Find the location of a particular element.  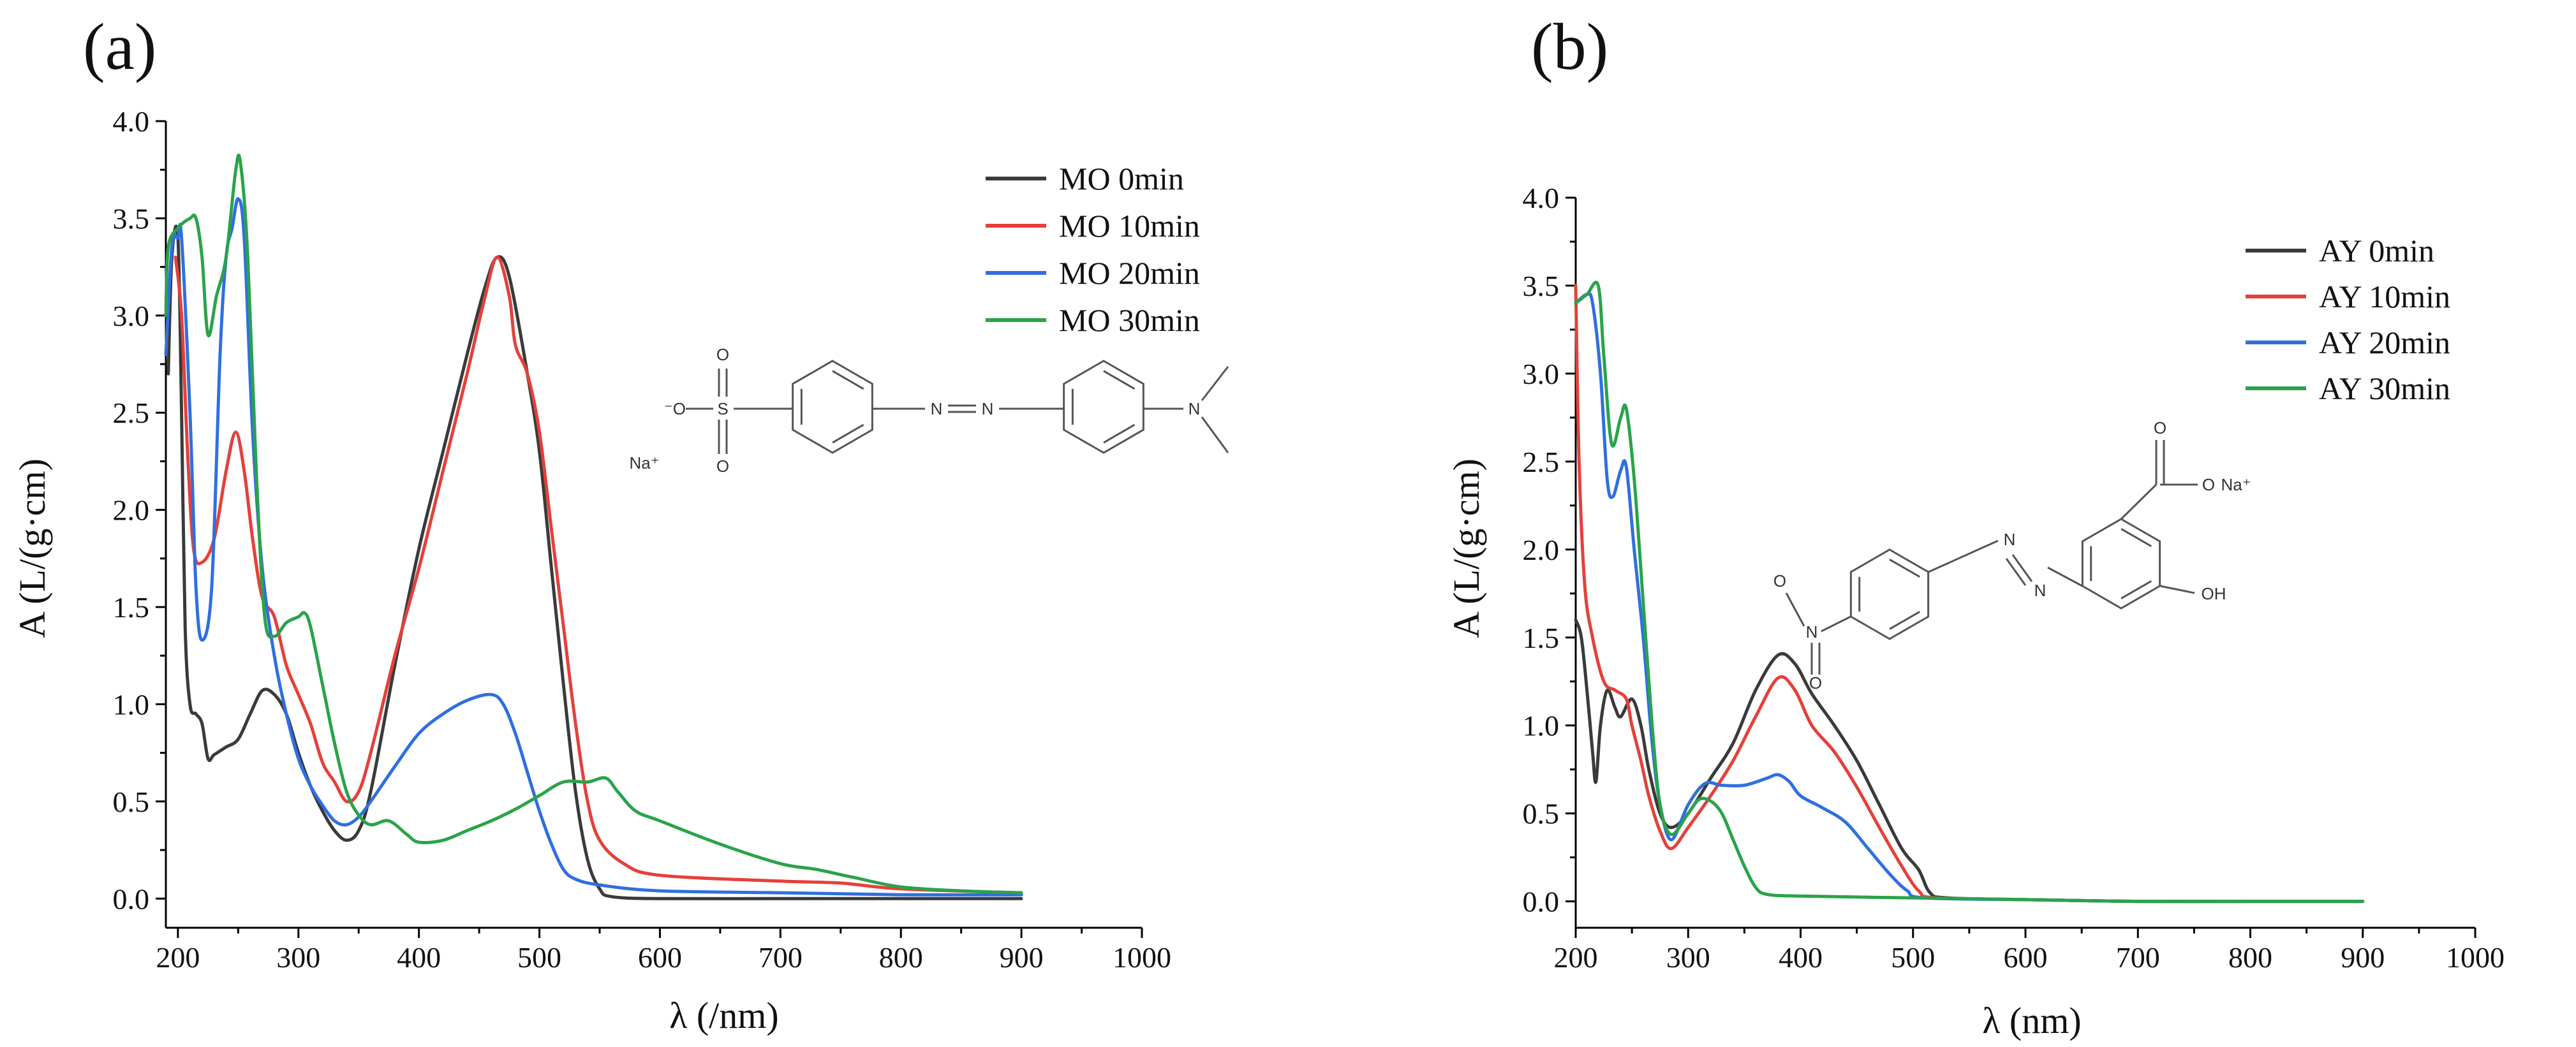

panel-label-a: (a) is located at coordinates (119, 47).